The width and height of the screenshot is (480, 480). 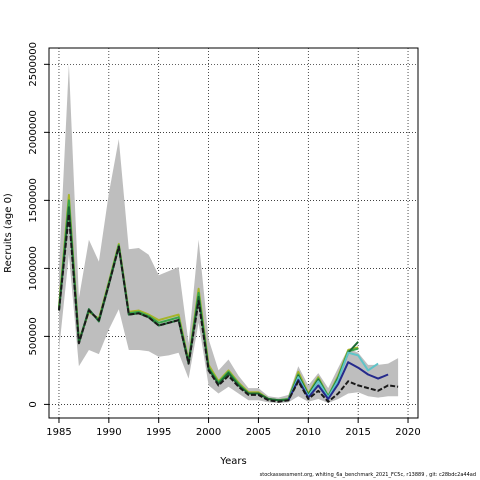 What do you see at coordinates (158, 432) in the screenshot?
I see `x-tick-label-2: 1995` at bounding box center [158, 432].